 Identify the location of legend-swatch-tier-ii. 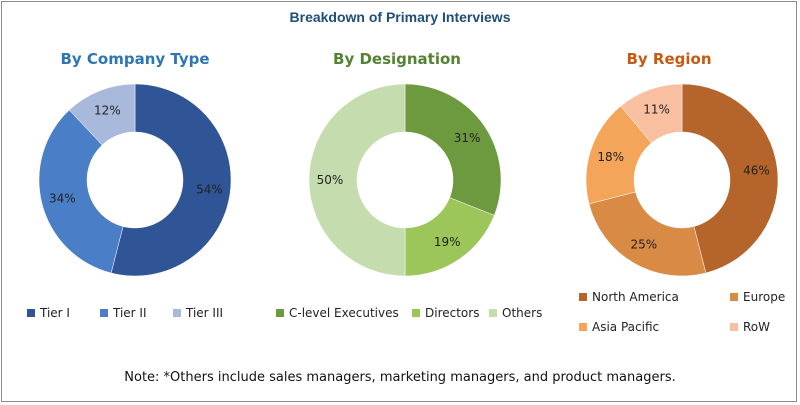
(104, 313).